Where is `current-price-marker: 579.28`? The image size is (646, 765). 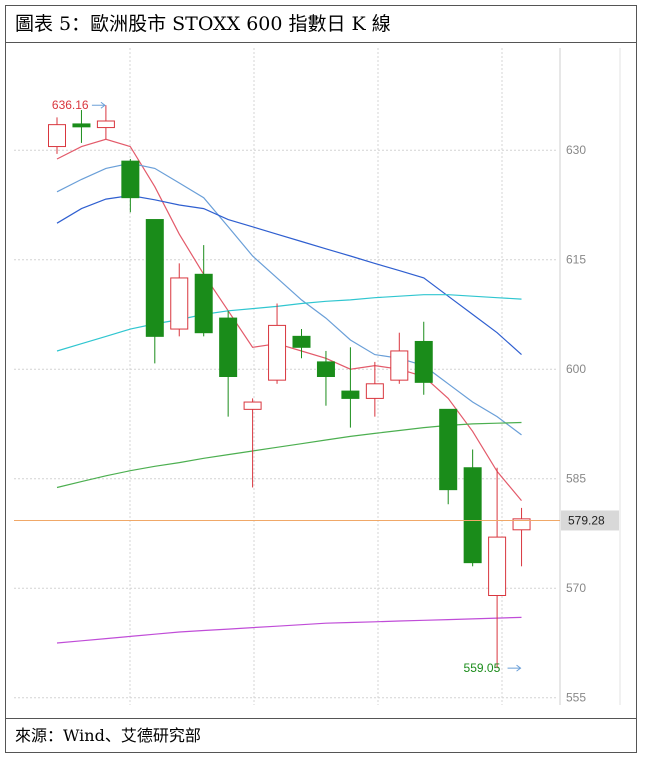 current-price-marker: 579.28 is located at coordinates (316, 520).